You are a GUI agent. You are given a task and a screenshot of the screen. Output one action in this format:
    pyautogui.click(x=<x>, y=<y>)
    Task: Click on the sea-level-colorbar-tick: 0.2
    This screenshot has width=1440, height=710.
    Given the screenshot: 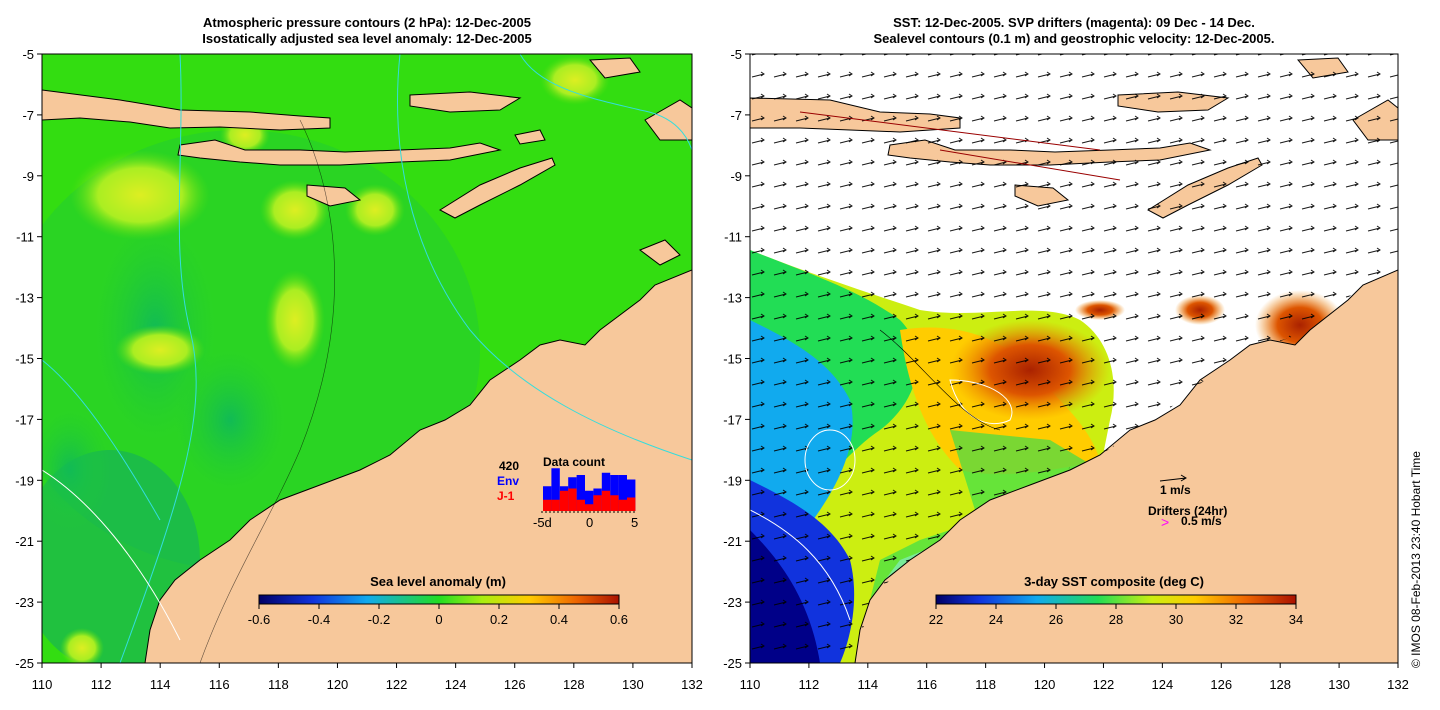 What is the action you would take?
    pyautogui.click(x=499, y=619)
    